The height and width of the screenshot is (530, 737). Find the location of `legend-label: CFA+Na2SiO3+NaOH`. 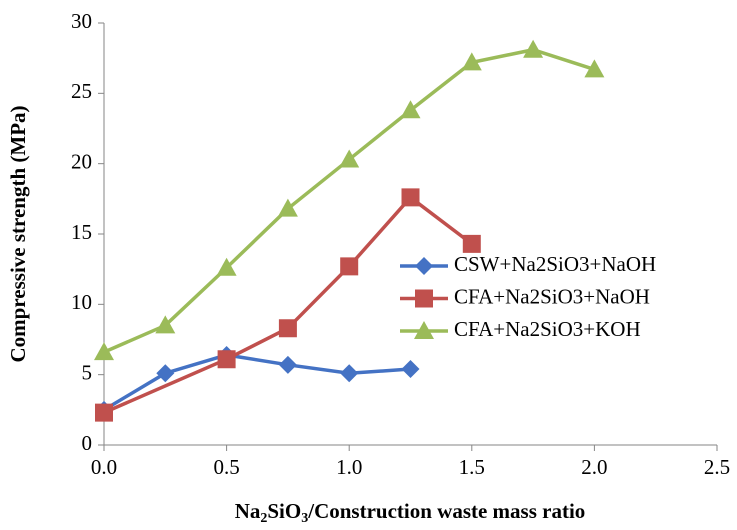

legend-label: CFA+Na2SiO3+NaOH is located at coordinates (552, 296).